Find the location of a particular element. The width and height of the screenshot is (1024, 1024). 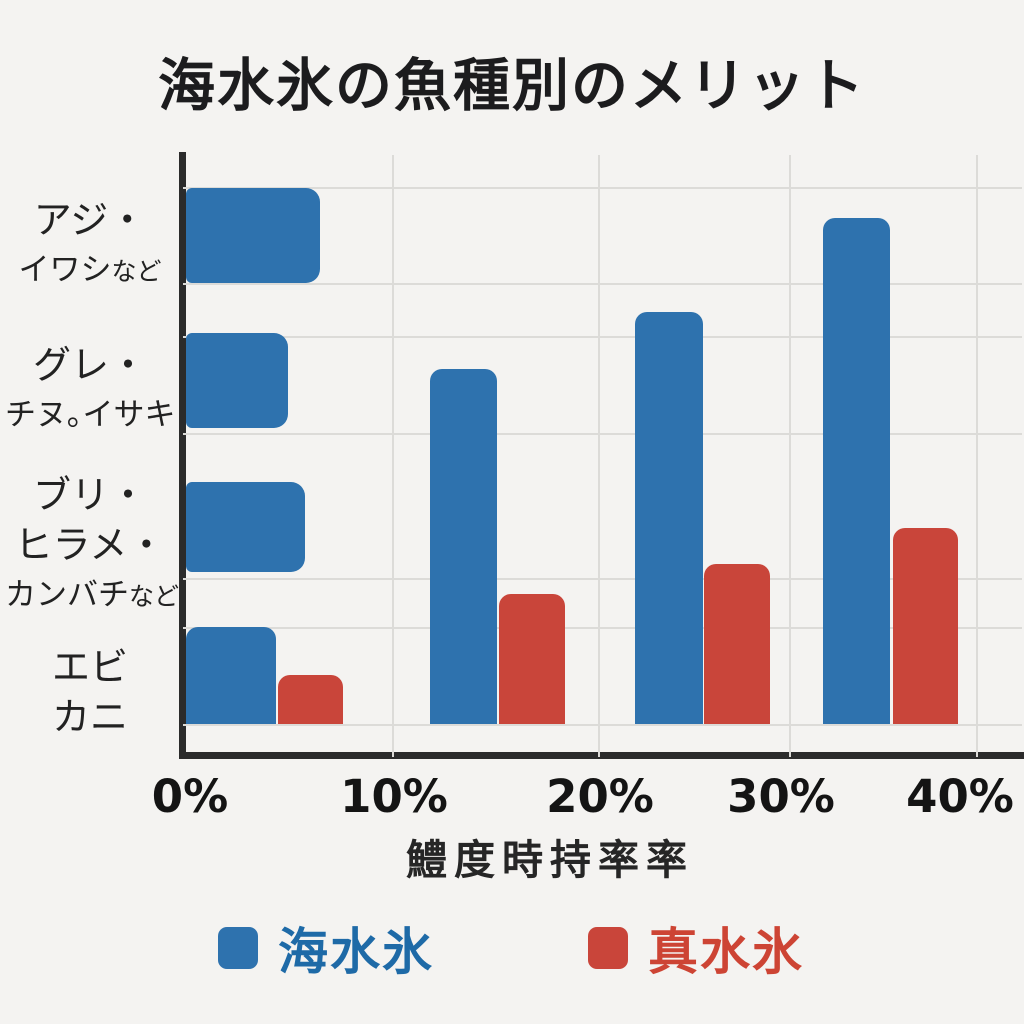

x-tick-10: 10% is located at coordinates (394, 796).